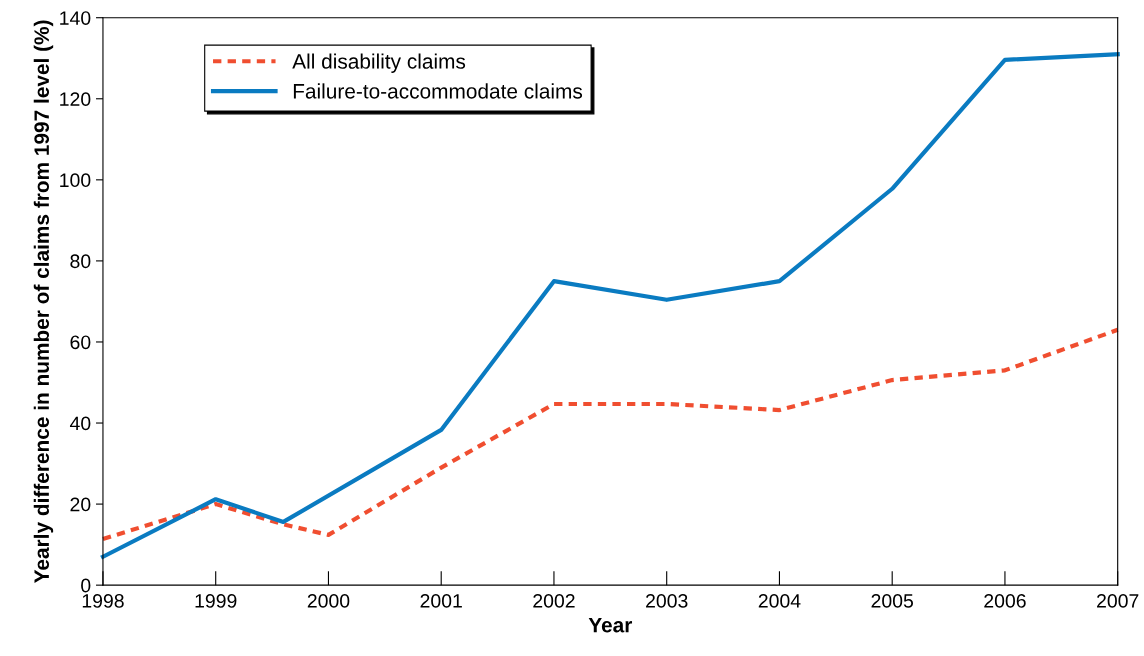 Image resolution: width=1144 pixels, height=656 pixels. What do you see at coordinates (328, 601) in the screenshot?
I see `x-tick-label: 2000` at bounding box center [328, 601].